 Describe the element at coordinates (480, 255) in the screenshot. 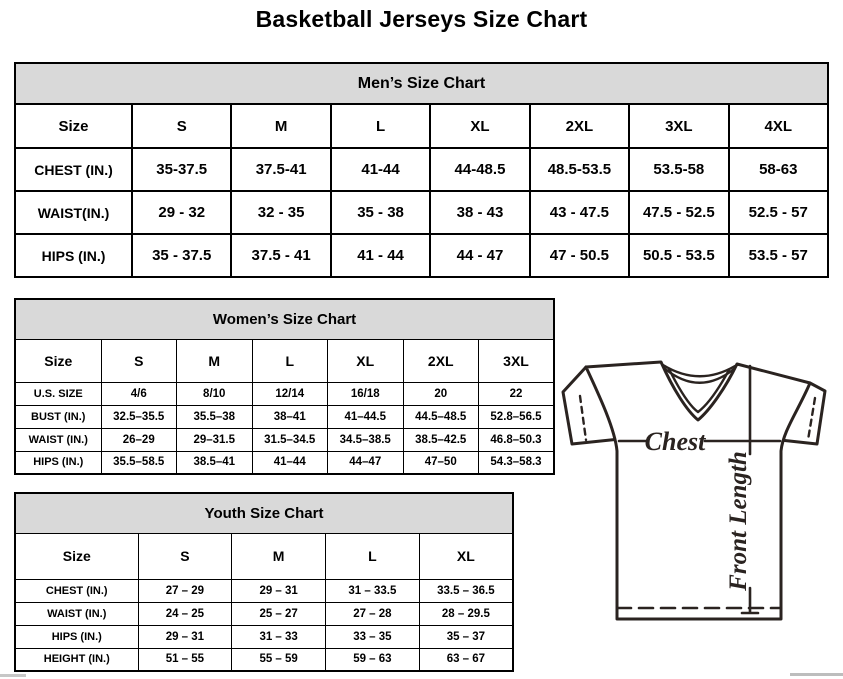

I see `size-cell: 44 - 47` at that location.